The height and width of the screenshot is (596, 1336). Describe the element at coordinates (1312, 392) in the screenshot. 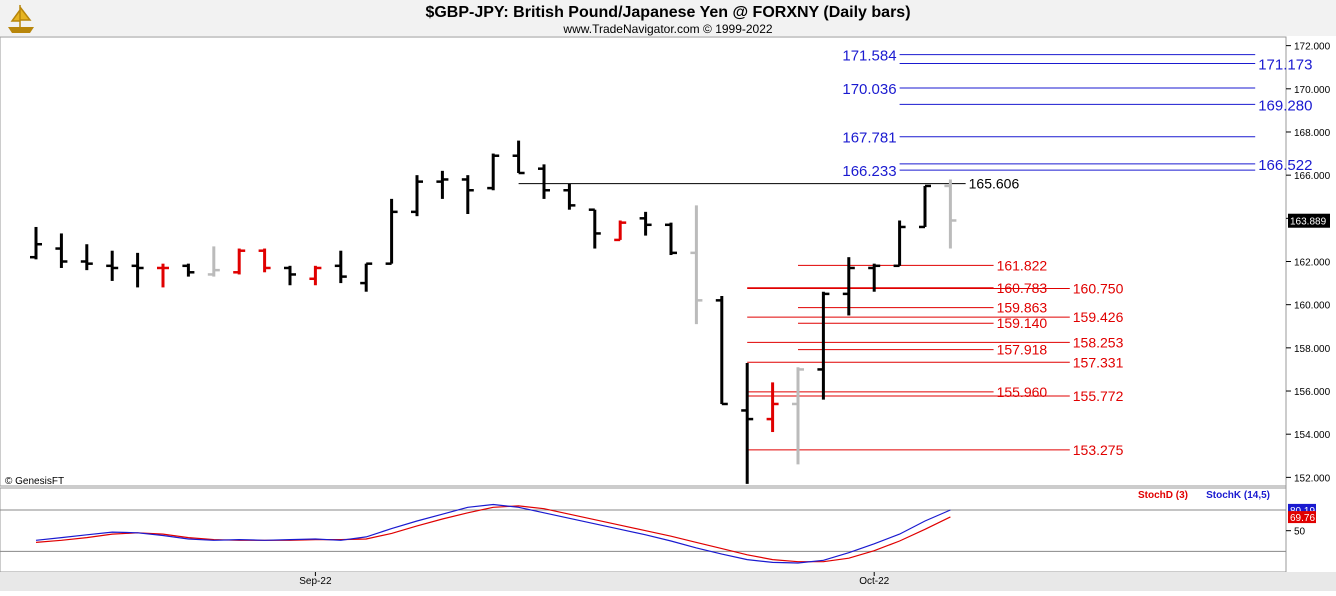

I see `y-tick-label: 156.000` at that location.